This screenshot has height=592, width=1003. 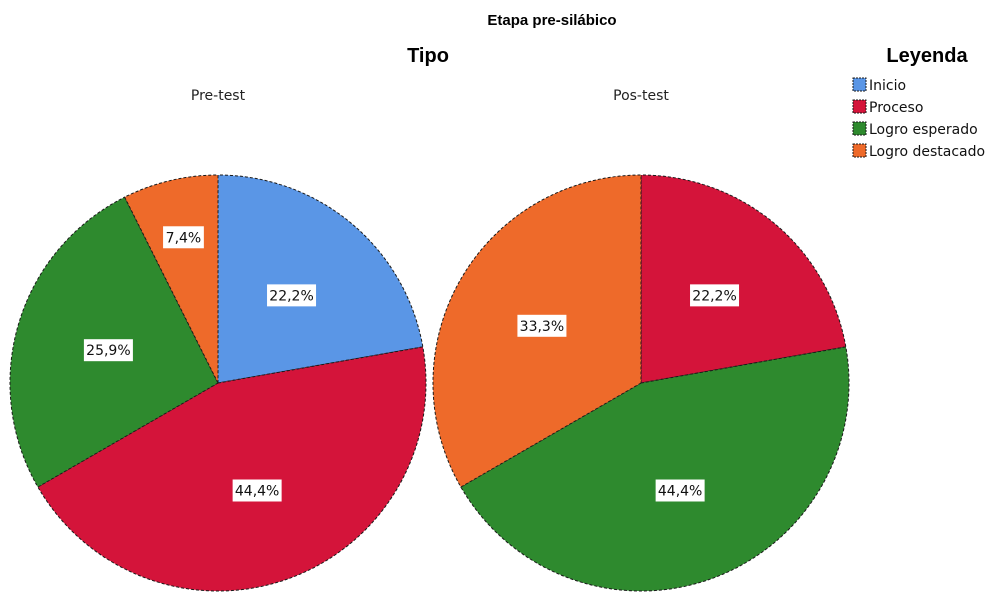 I want to click on legend-swatch-logro-esperado, so click(x=859, y=128).